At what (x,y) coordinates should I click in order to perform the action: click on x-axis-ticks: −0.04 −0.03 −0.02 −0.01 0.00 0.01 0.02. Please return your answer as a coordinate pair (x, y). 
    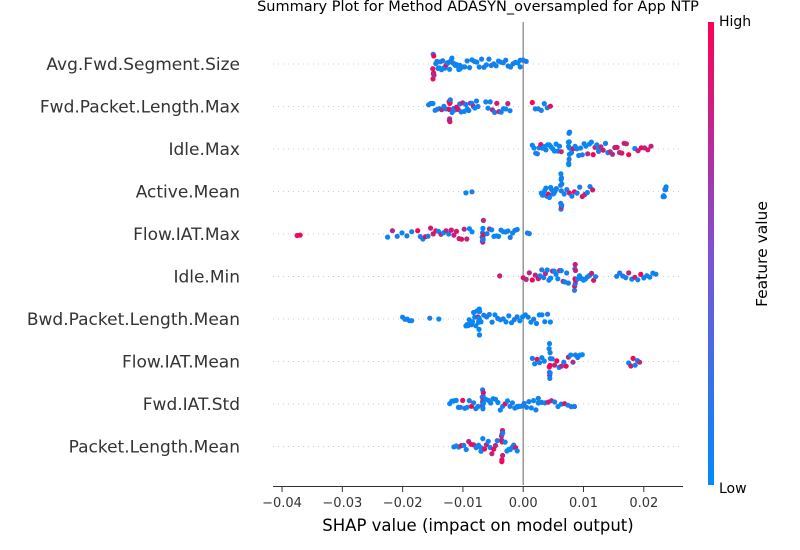
    Looking at the image, I should click on (460, 499).